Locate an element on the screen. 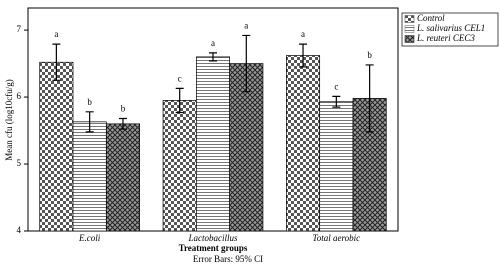 Image resolution: width=500 pixels, height=266 pixels. y-tick-label: 7 is located at coordinates (19, 29).